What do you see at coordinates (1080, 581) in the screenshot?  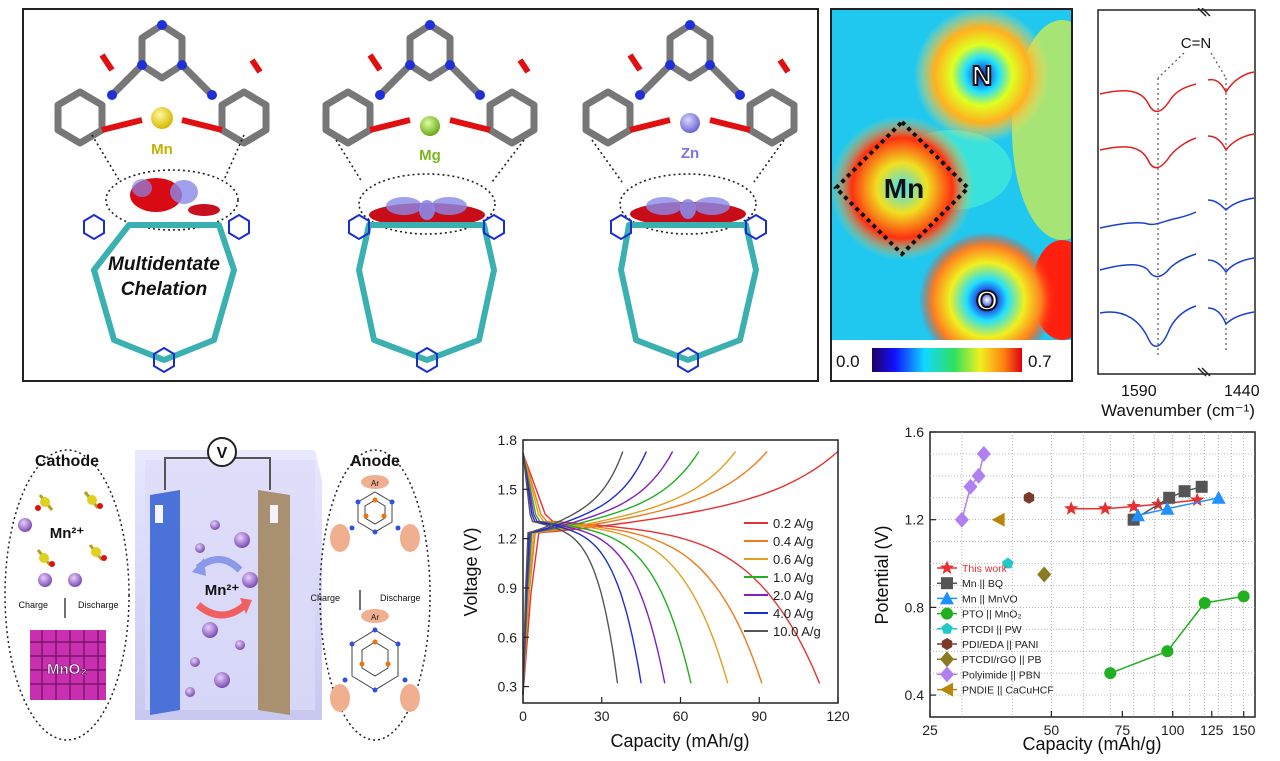 I see `comparison-axes: 25 50 75 100 125 150 0.4 0.8 1.2 1.6` at bounding box center [1080, 581].